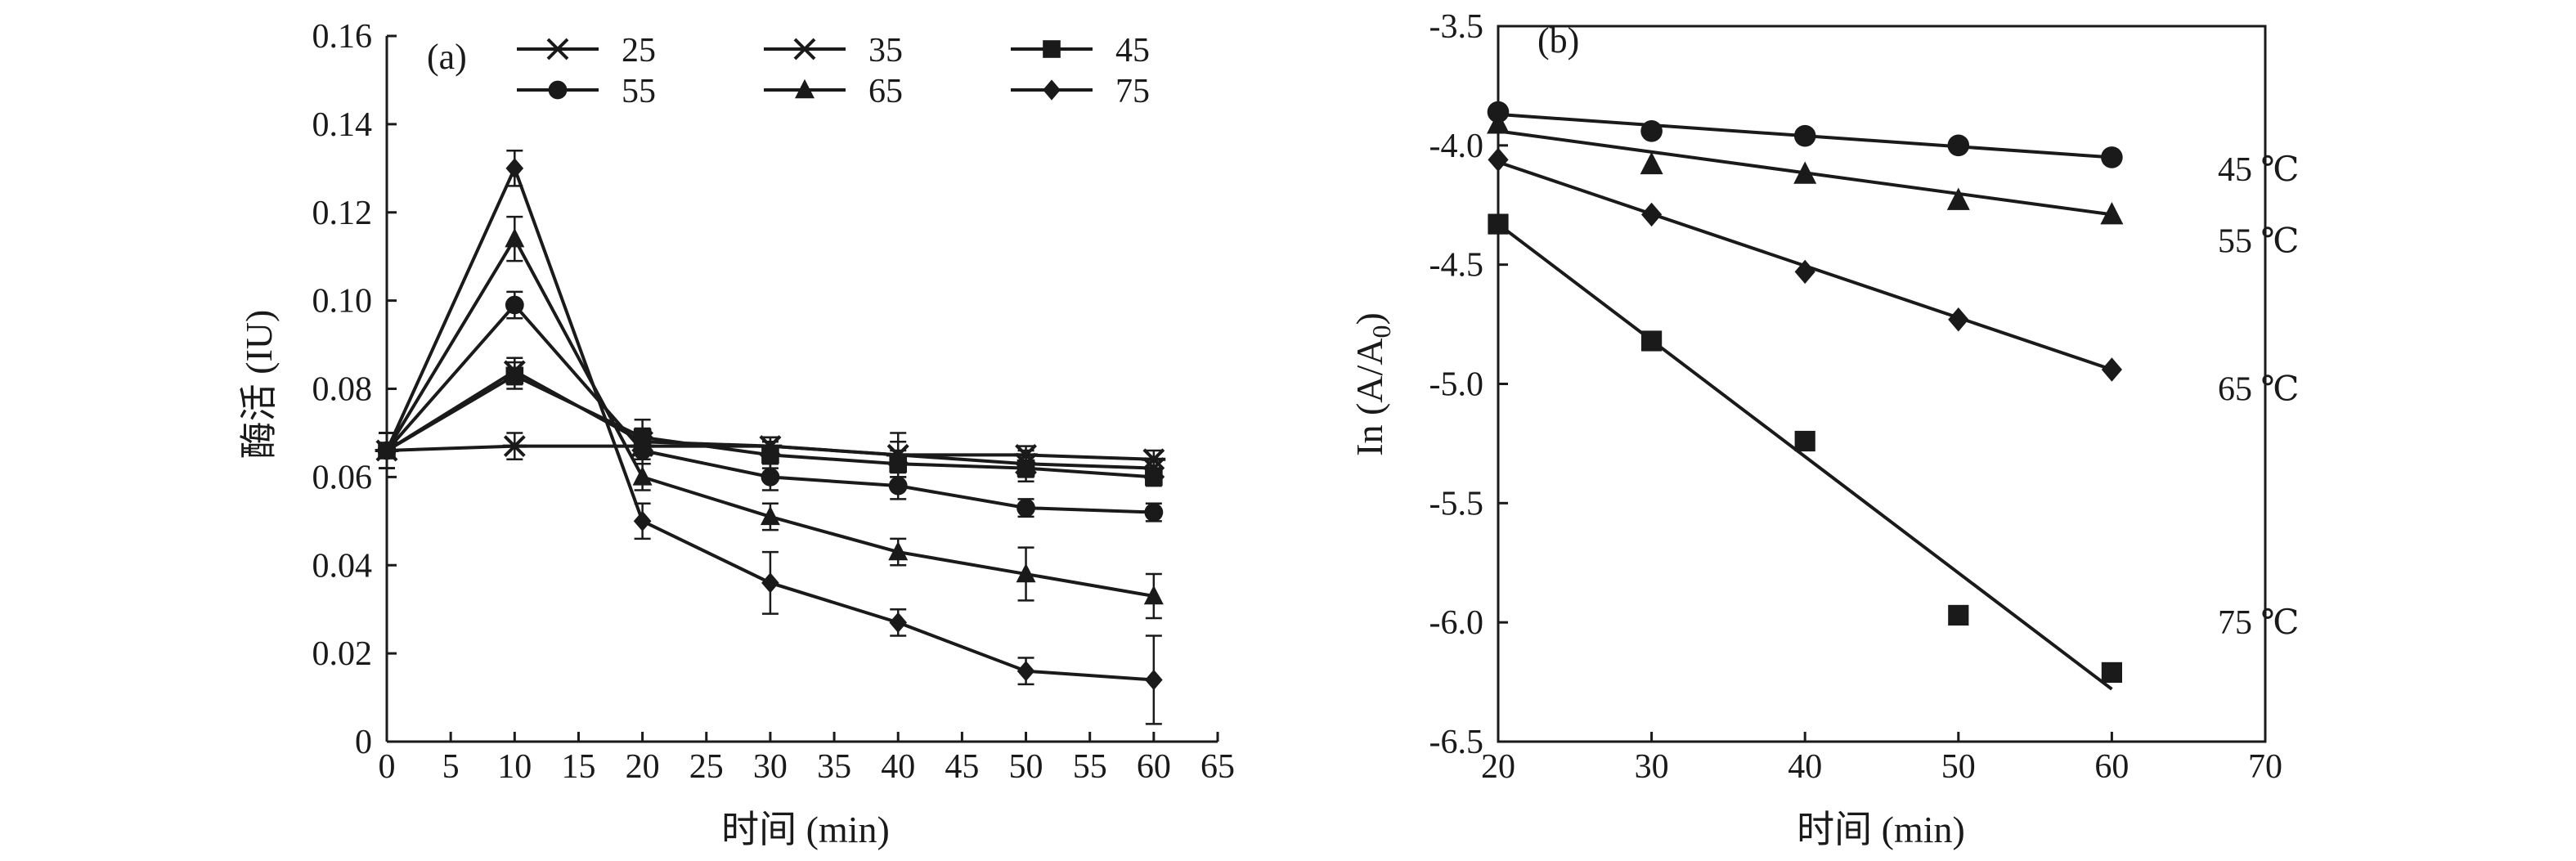  Describe the element at coordinates (388, 767) in the screenshot. I see `panel-a-x-tick-label: 0` at that location.